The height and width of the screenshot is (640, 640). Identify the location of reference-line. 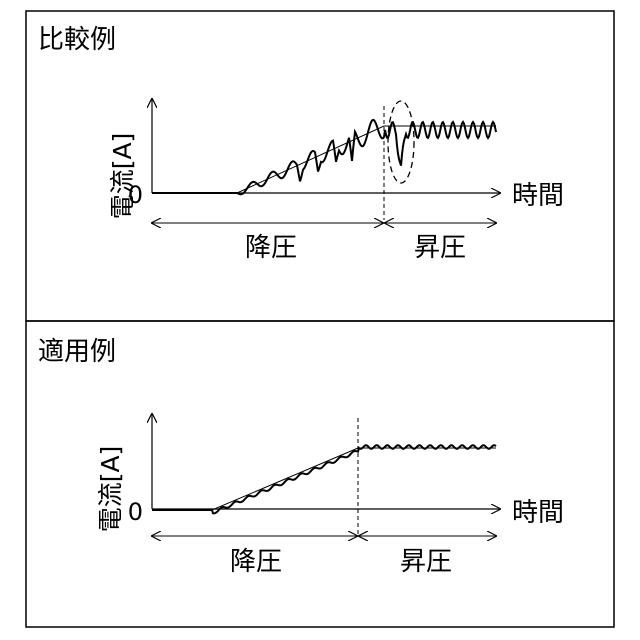
(324, 479).